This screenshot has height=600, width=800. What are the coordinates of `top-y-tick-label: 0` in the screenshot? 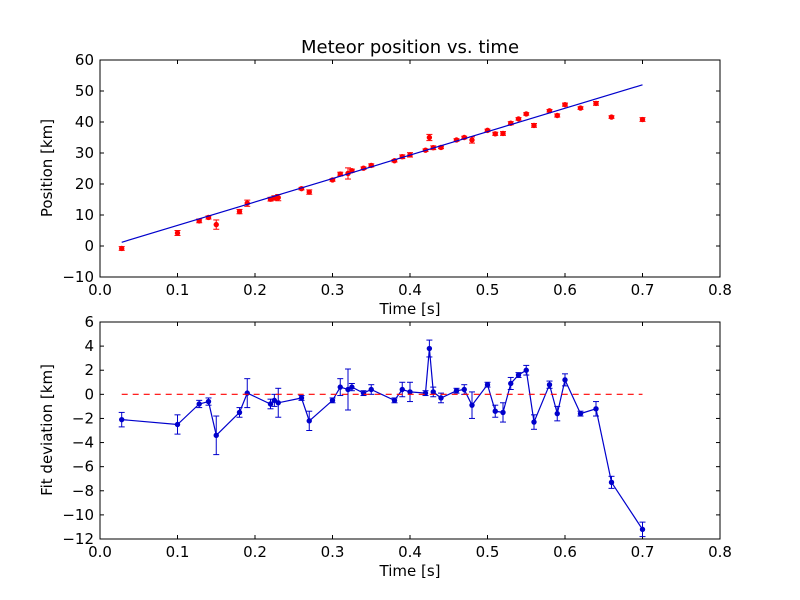 It's located at (89, 246).